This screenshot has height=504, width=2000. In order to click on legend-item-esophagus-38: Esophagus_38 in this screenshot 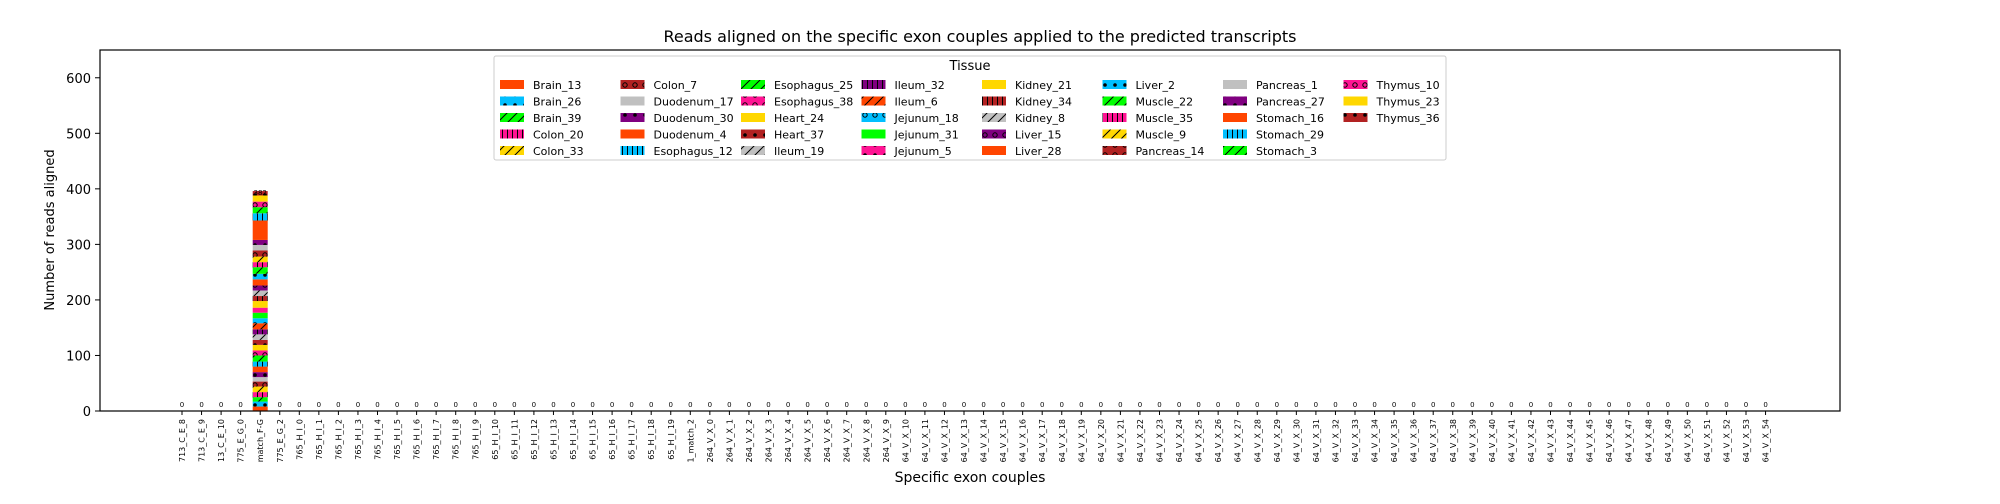, I will do `click(797, 102)`.